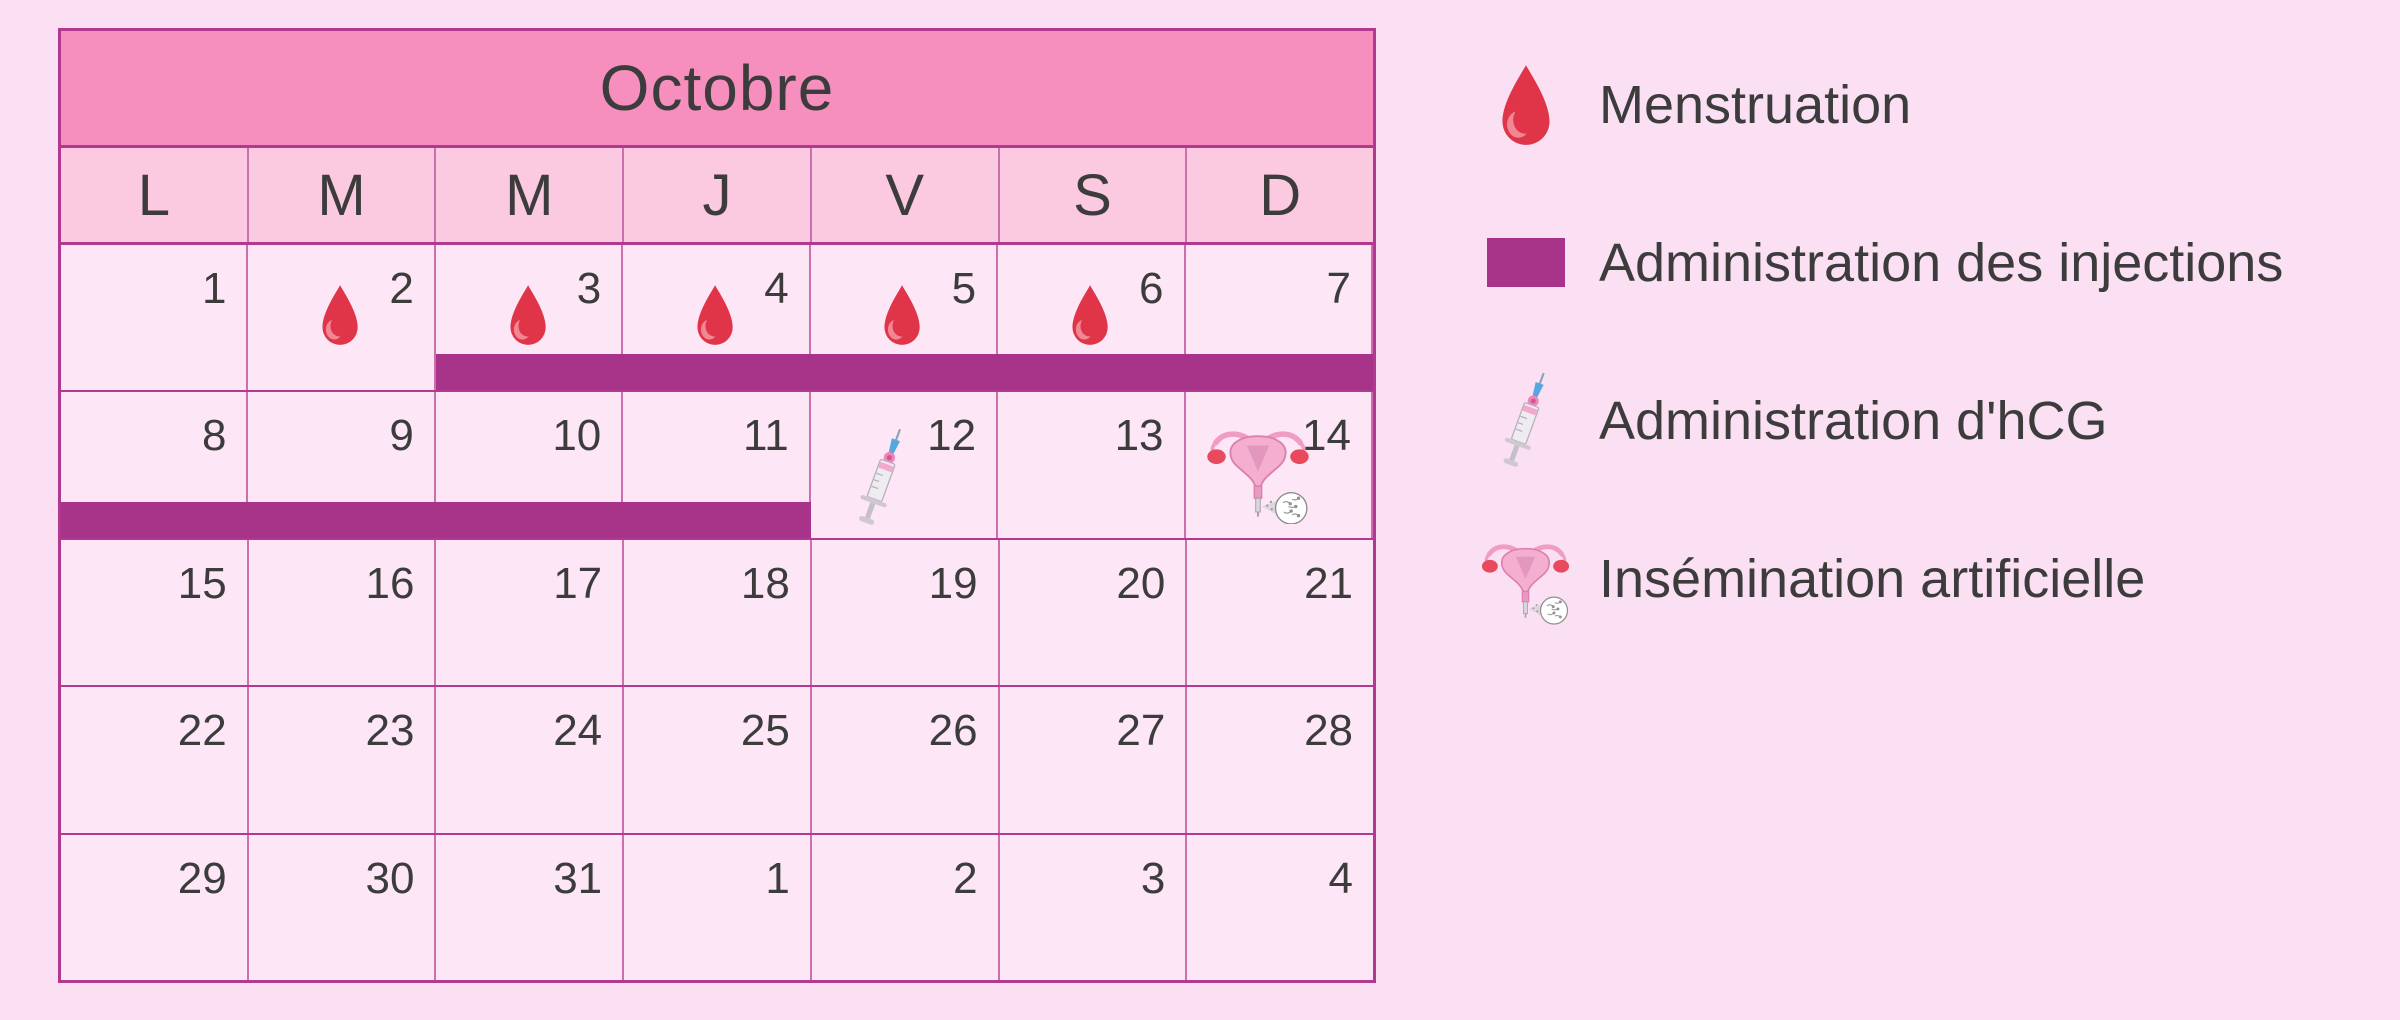 The height and width of the screenshot is (1020, 2400). I want to click on legend-label: Insémination artificielle, so click(1872, 578).